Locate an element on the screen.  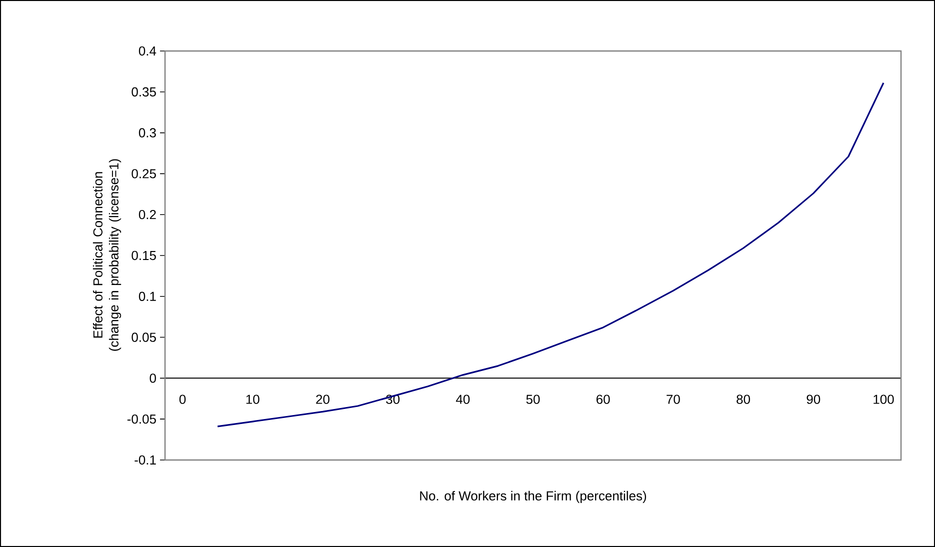
x-tick-label: 80 is located at coordinates (743, 399).